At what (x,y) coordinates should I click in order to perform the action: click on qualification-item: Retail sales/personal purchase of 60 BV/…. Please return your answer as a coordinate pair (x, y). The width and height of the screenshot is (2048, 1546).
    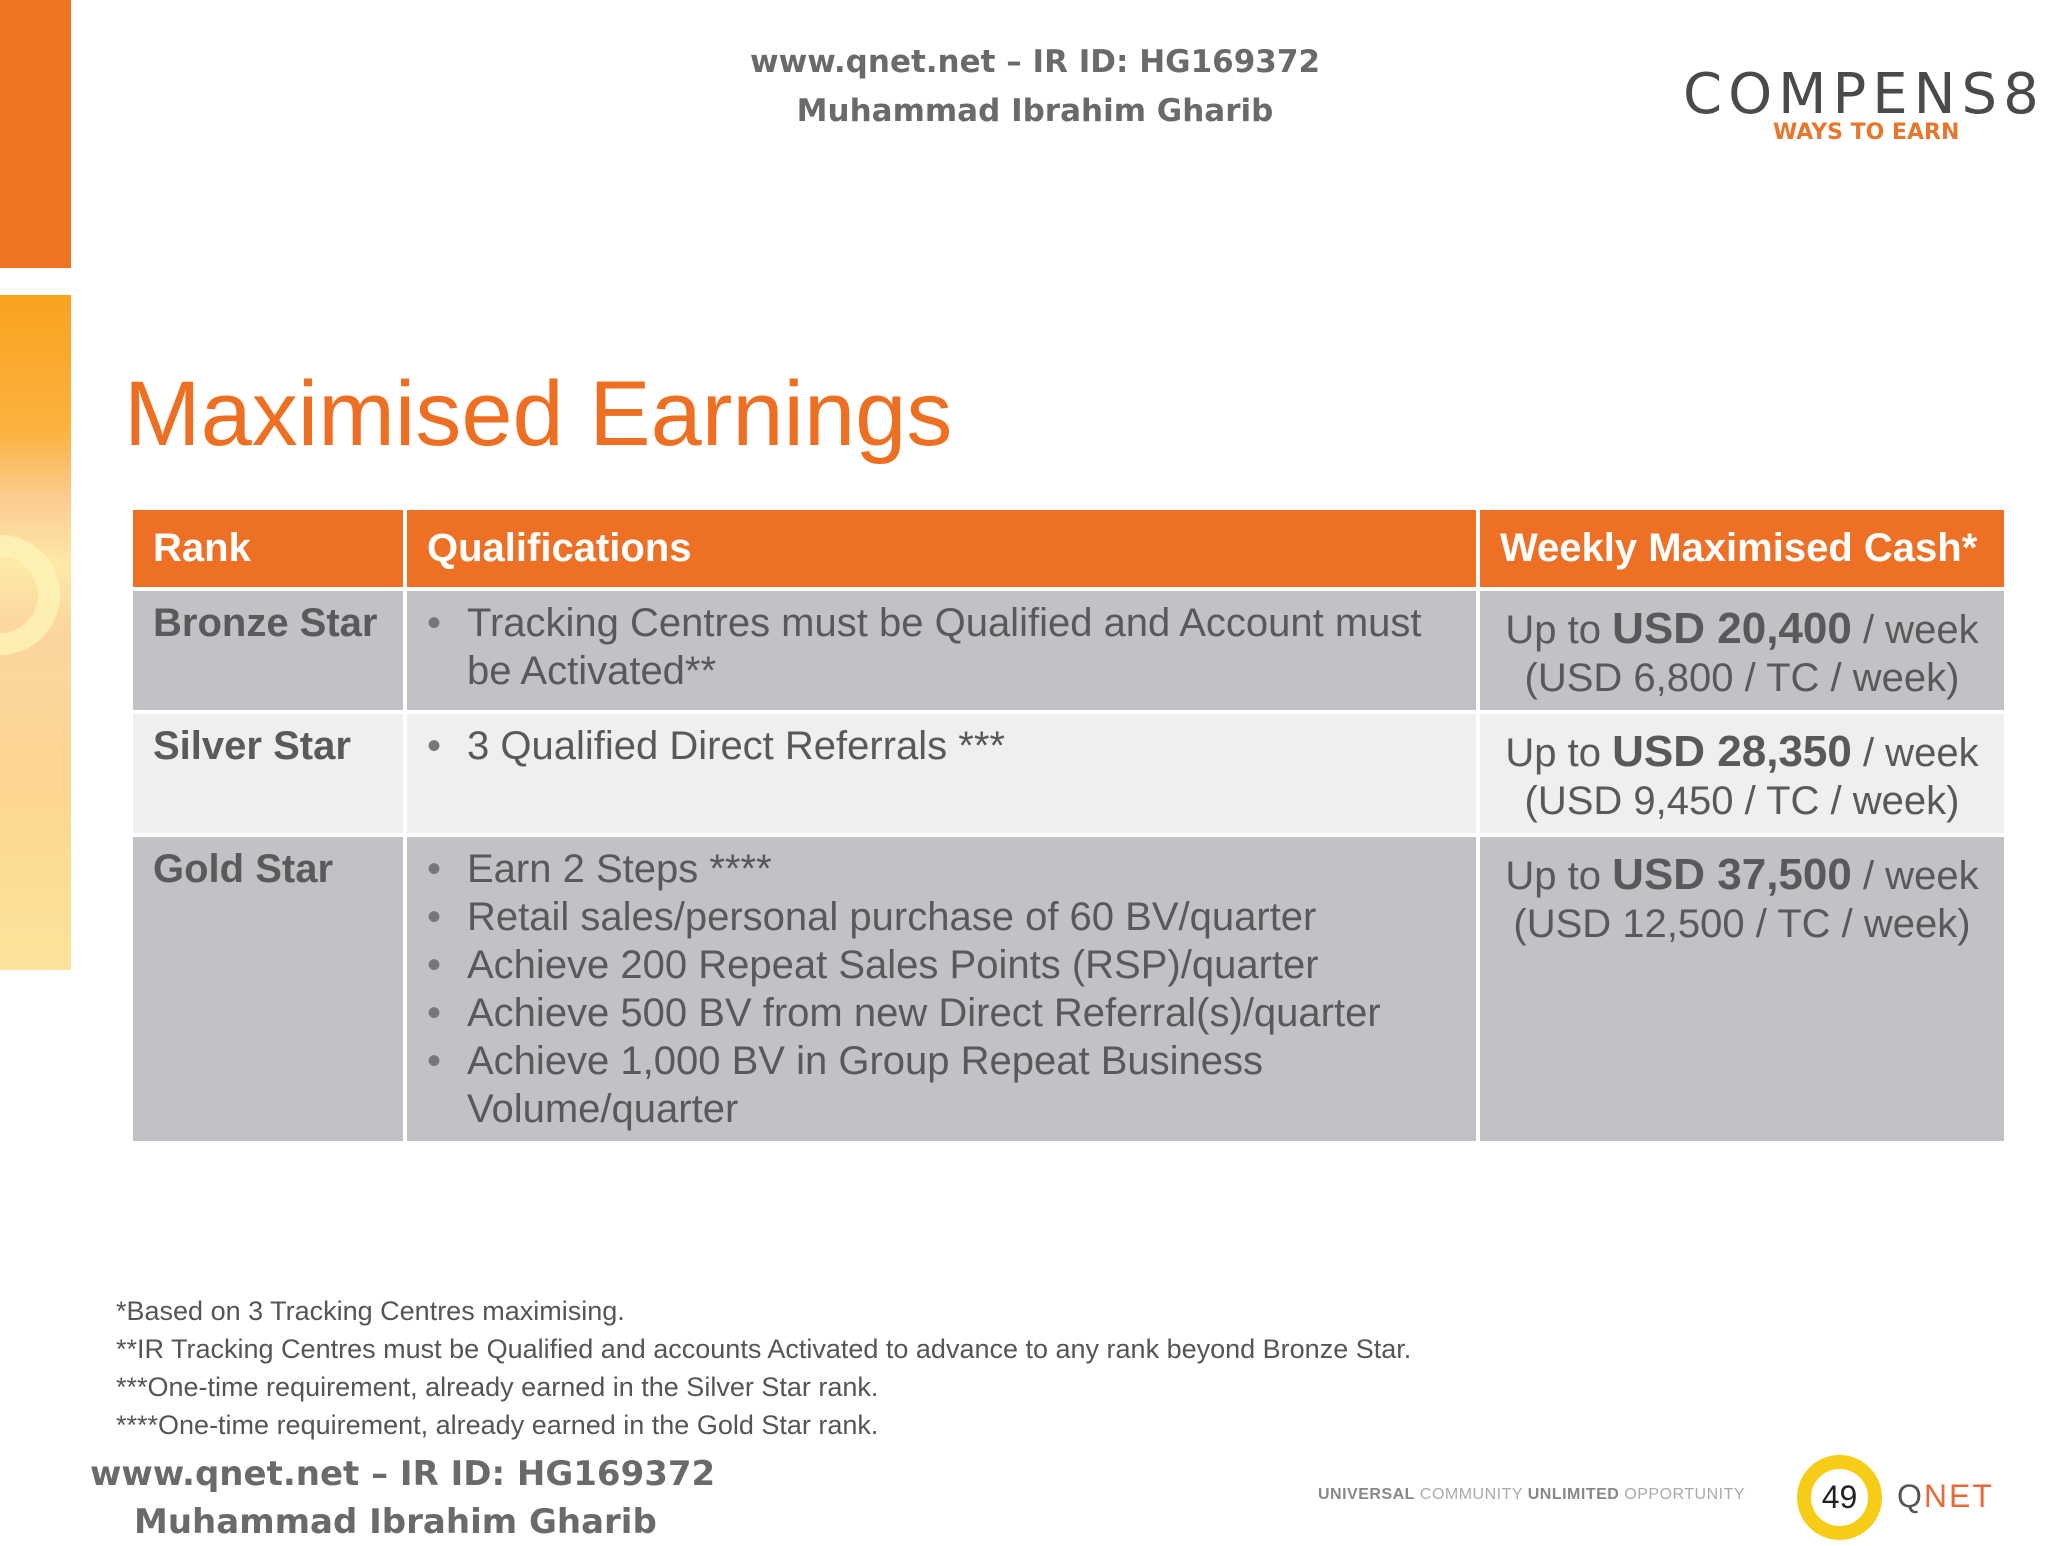
    Looking at the image, I should click on (941, 917).